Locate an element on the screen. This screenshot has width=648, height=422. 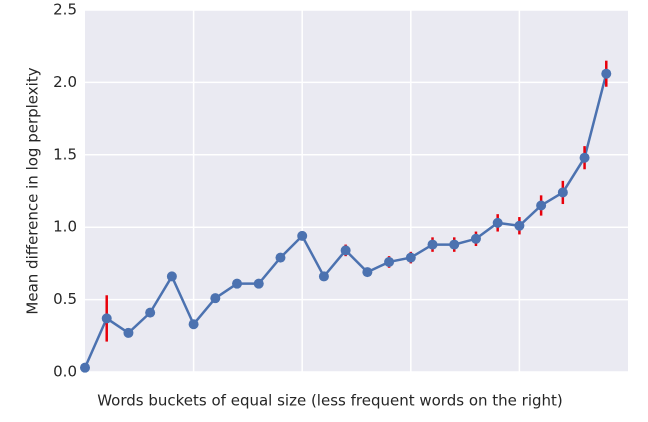
y-tick-label: 2.0 is located at coordinates (65, 82).